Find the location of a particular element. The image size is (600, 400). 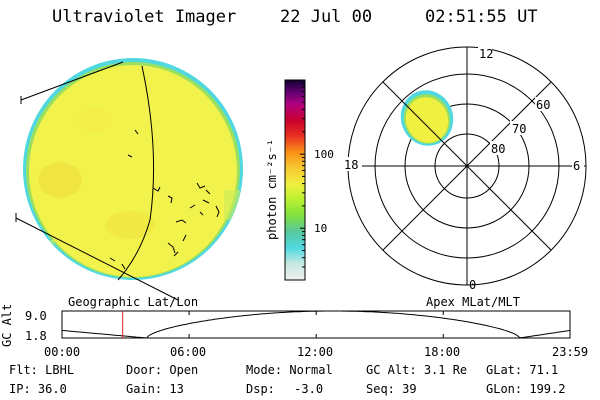

status-gc-alt: GC Alt: 3.1 Re is located at coordinates (417, 370).